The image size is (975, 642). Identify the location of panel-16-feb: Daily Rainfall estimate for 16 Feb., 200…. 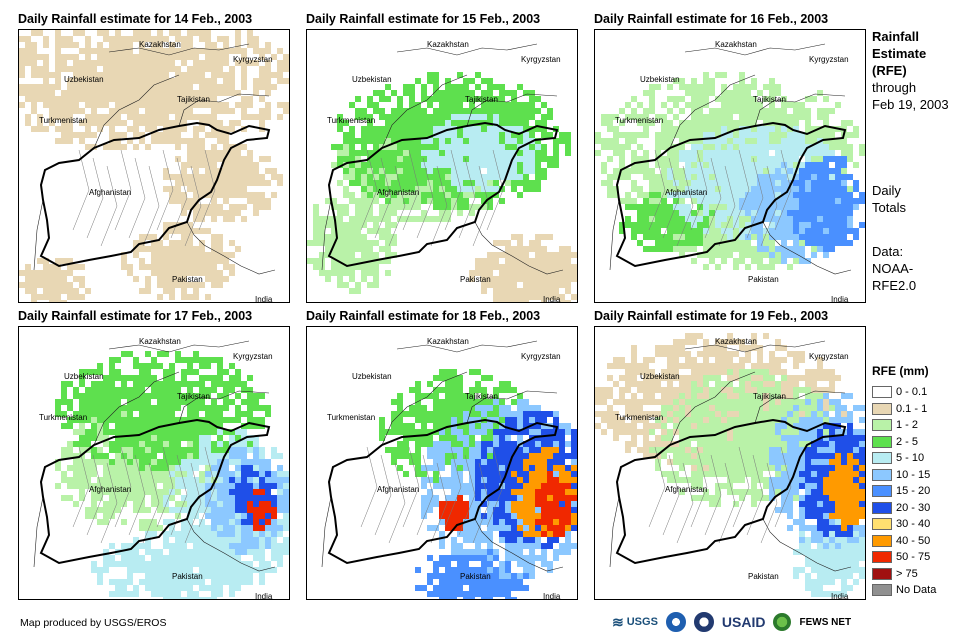
(730, 158).